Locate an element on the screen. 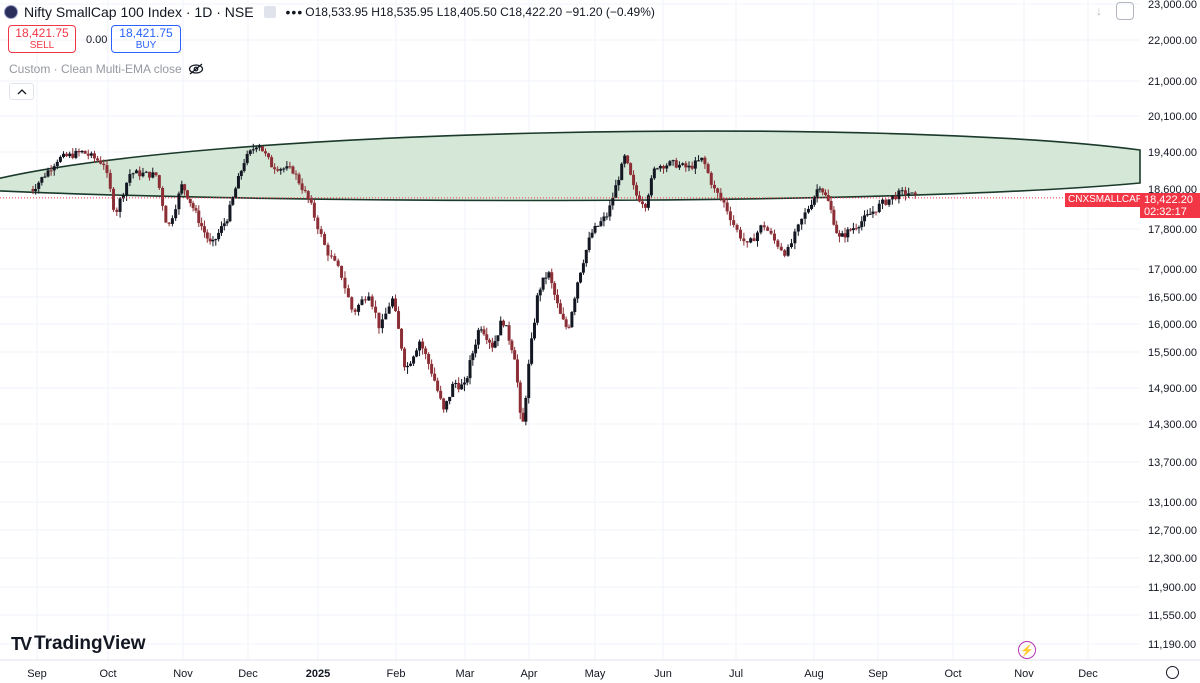 The height and width of the screenshot is (683, 1200). ellipse-shape is located at coordinates (570, 166).